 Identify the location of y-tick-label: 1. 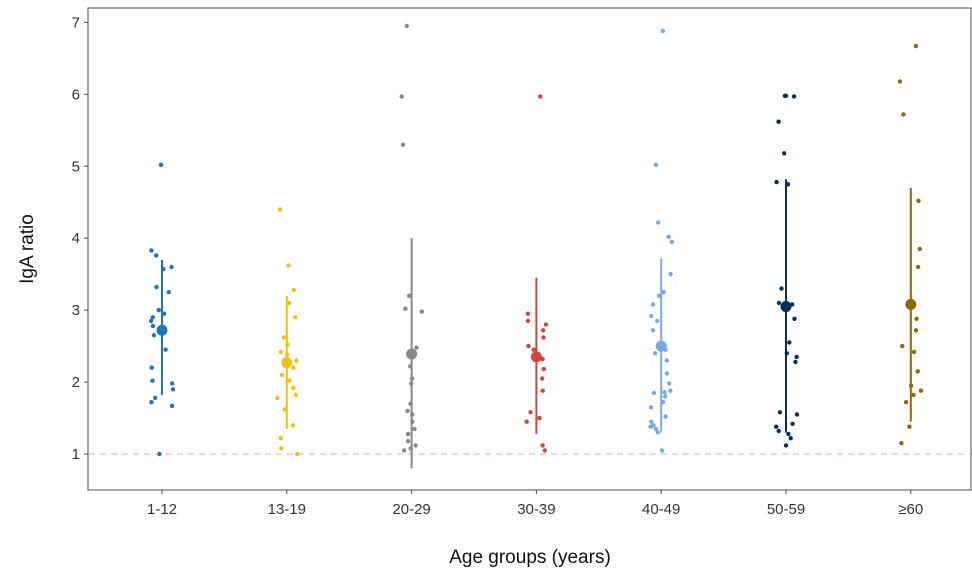
(76, 454).